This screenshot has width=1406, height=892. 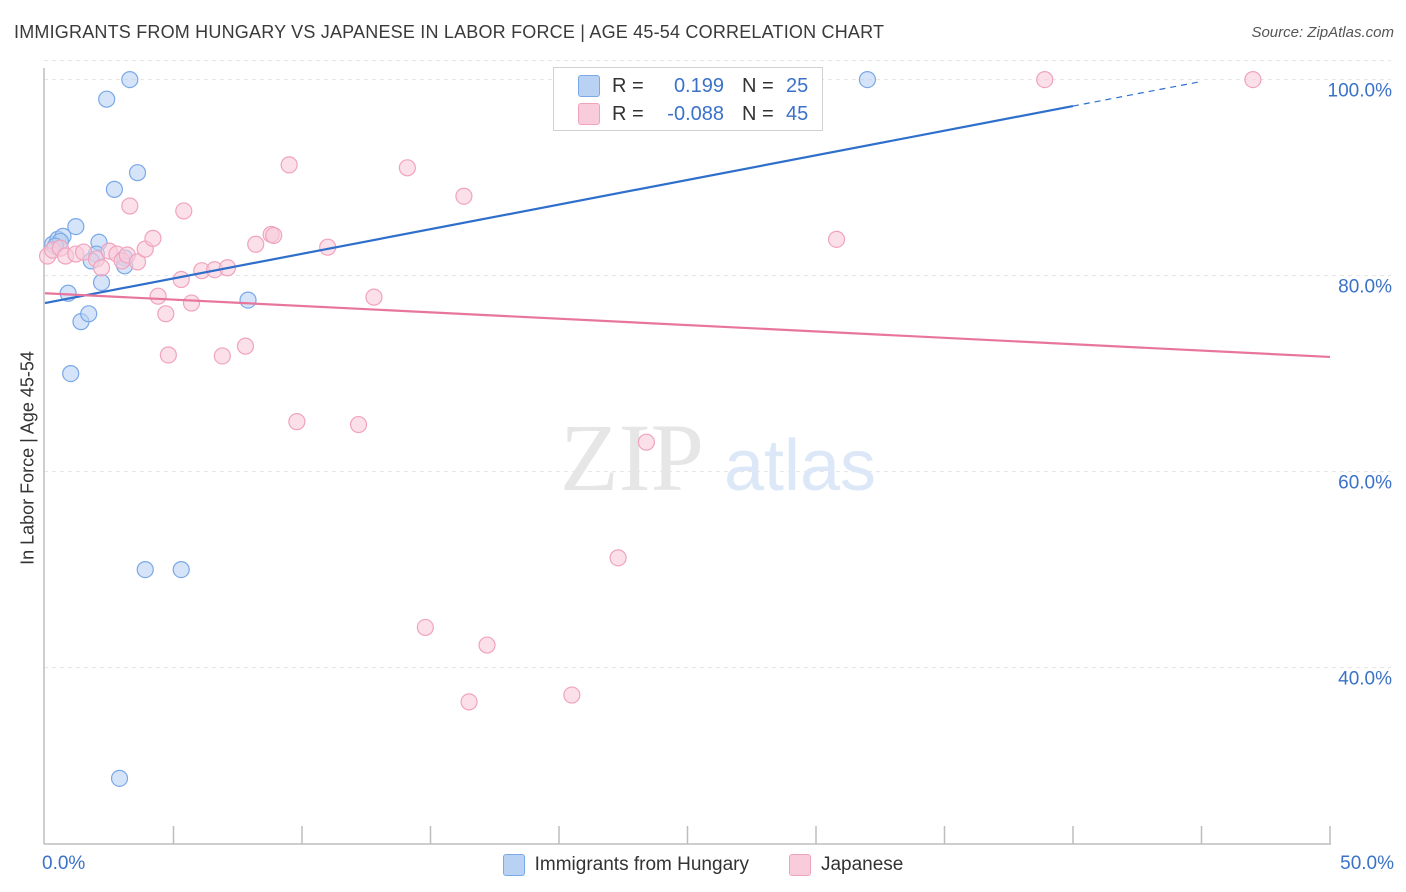 What do you see at coordinates (695, 113) in the screenshot?
I see `japanese-r-value: -0.088` at bounding box center [695, 113].